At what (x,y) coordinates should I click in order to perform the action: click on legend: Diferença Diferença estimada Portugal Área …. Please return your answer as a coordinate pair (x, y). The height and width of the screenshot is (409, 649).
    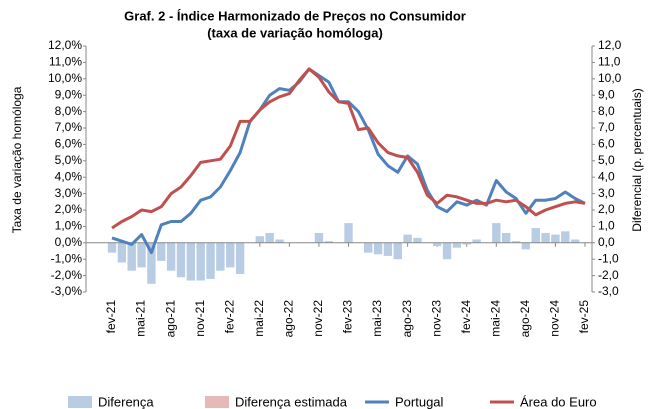
    Looking at the image, I should click on (332, 401).